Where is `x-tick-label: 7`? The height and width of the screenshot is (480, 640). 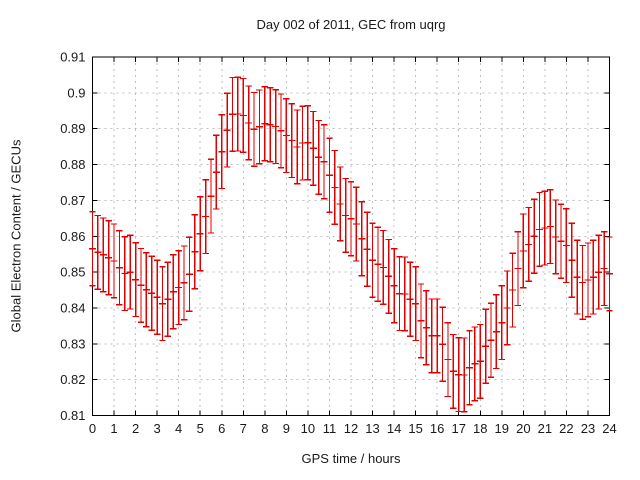
x-tick-label: 7 is located at coordinates (243, 428).